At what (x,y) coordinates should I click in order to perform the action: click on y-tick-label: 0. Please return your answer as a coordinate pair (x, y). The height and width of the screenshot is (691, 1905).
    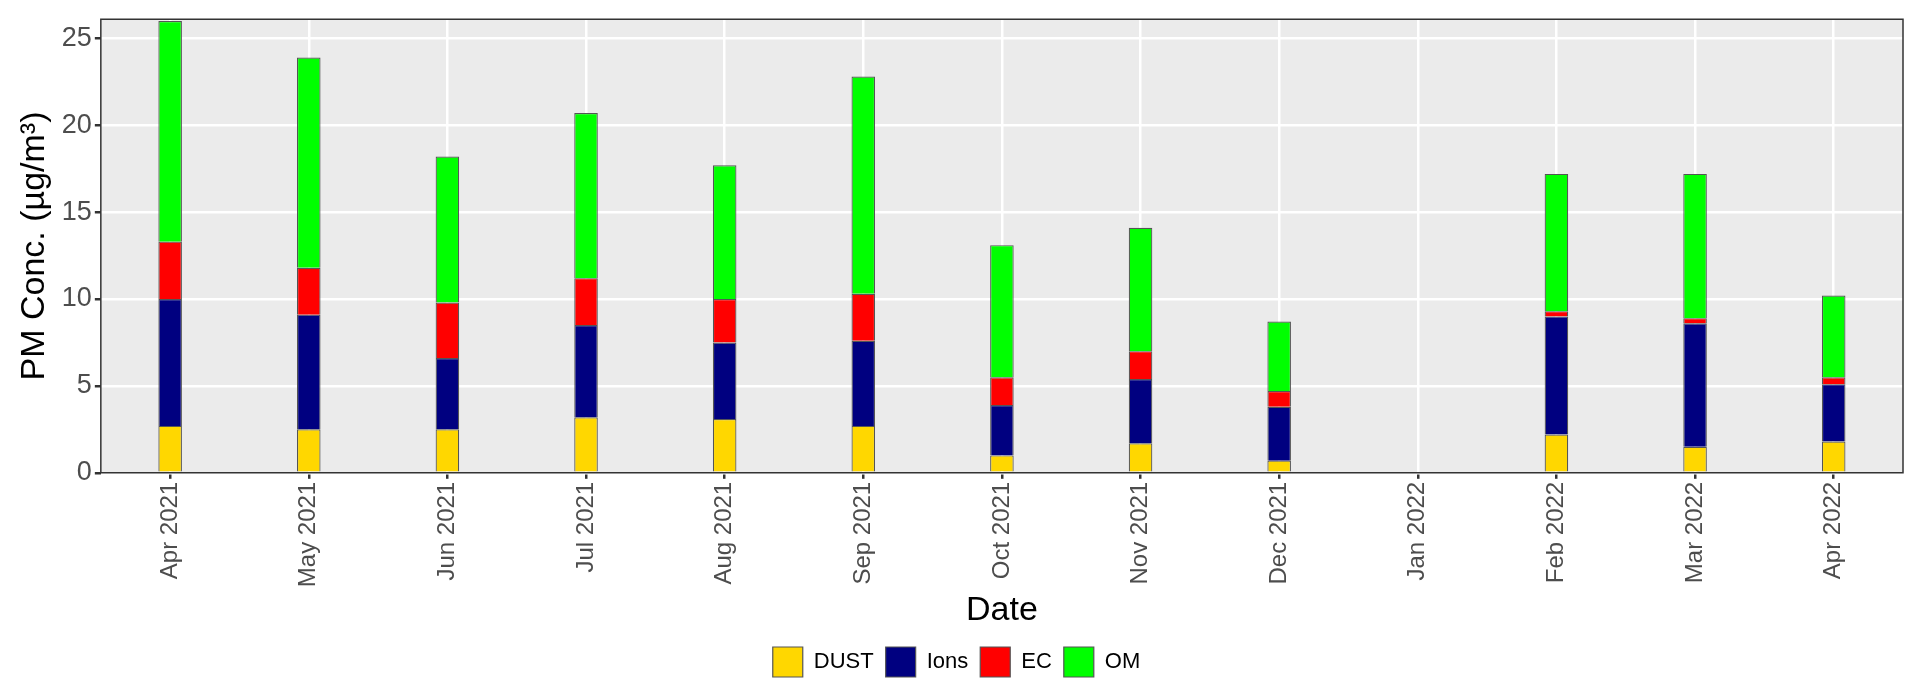
    Looking at the image, I should click on (84, 471).